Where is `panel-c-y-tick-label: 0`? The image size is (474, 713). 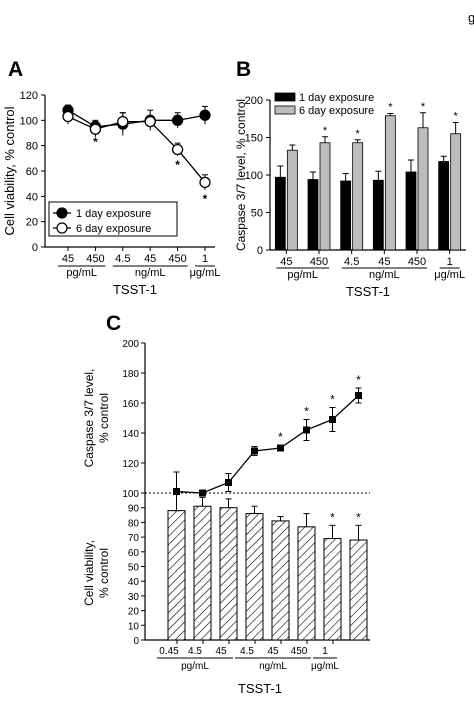
panel-c-y-tick-label: 0 is located at coordinates (136, 641).